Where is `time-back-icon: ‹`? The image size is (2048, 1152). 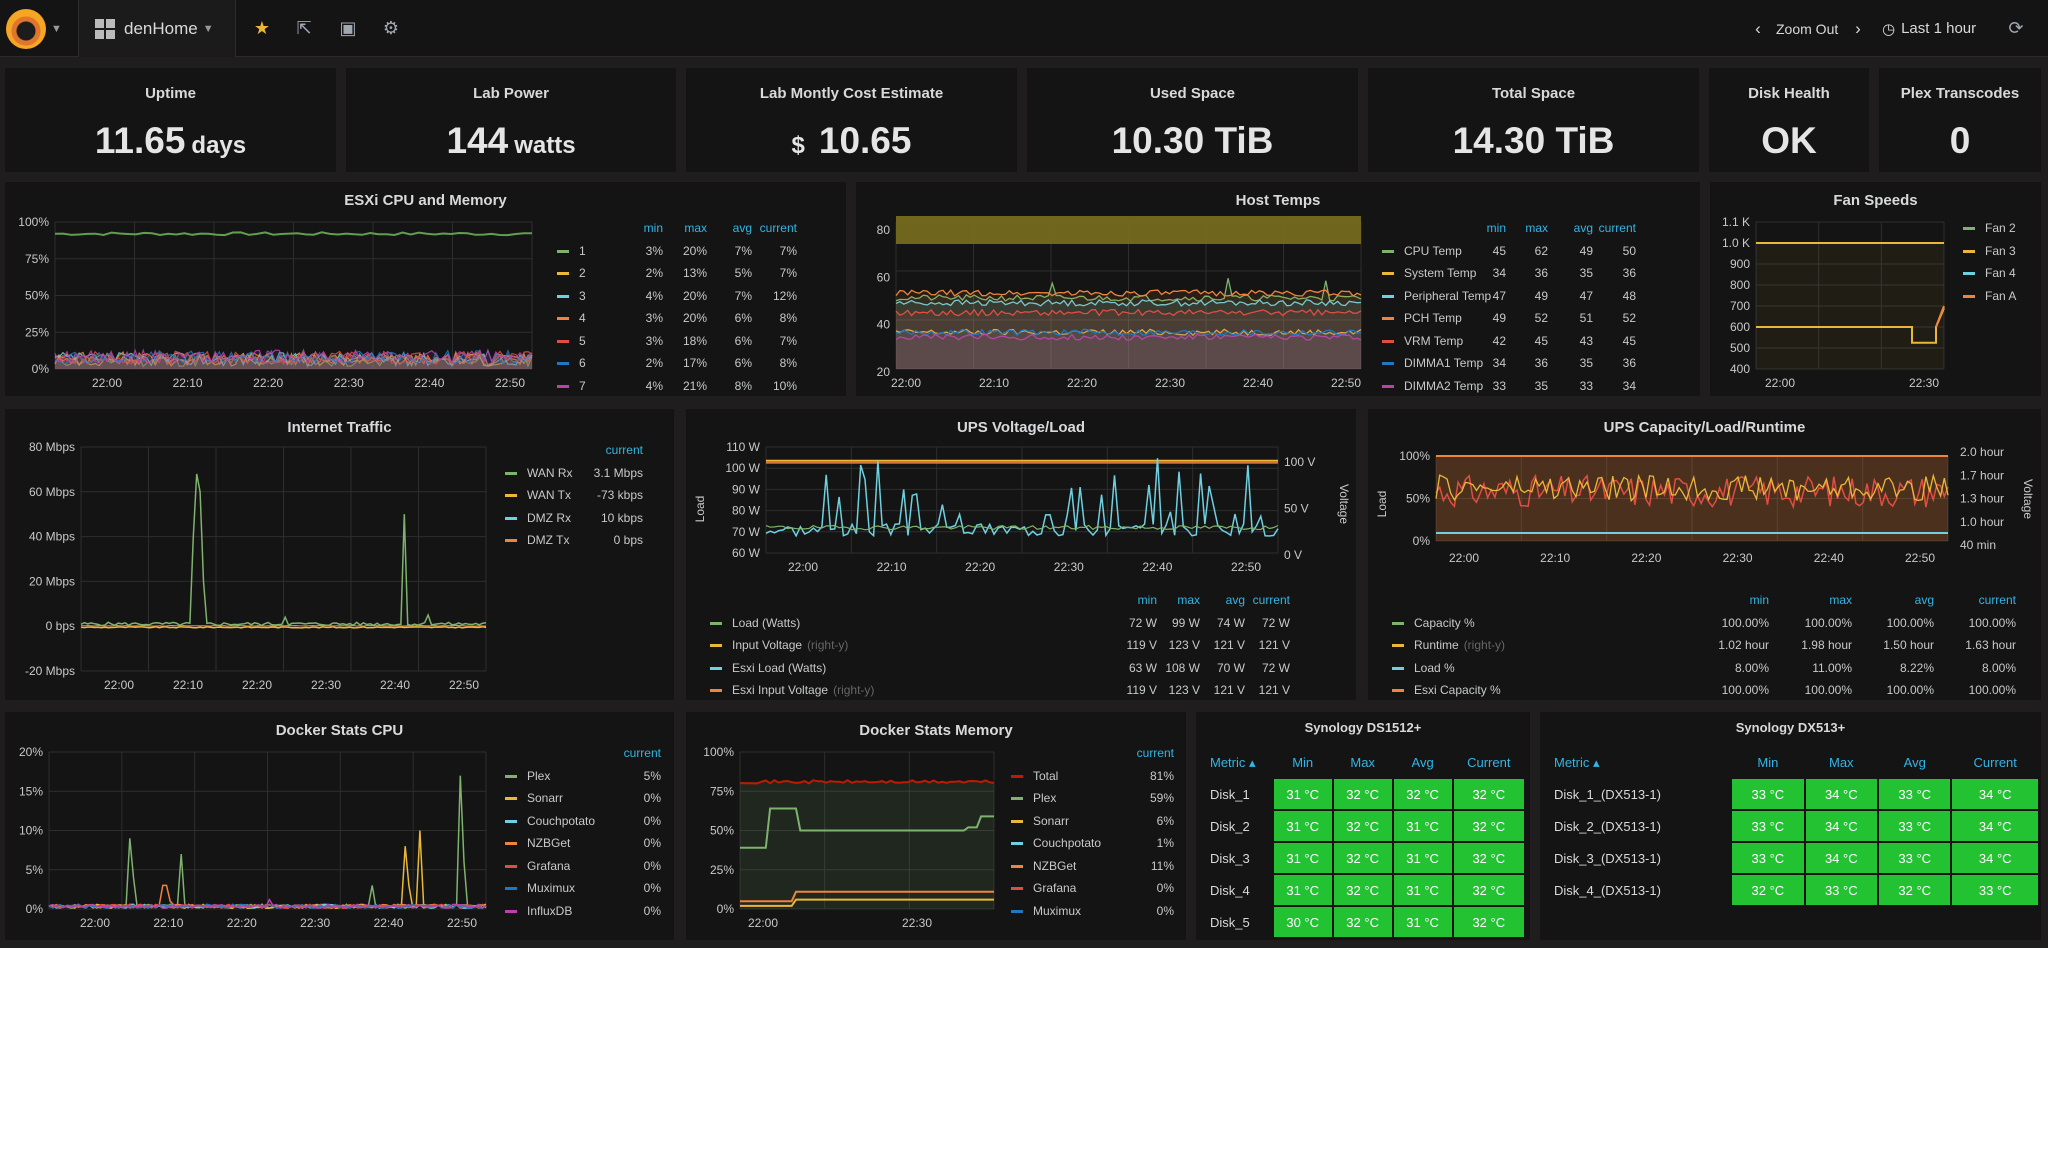 time-back-icon: ‹ is located at coordinates (1758, 28).